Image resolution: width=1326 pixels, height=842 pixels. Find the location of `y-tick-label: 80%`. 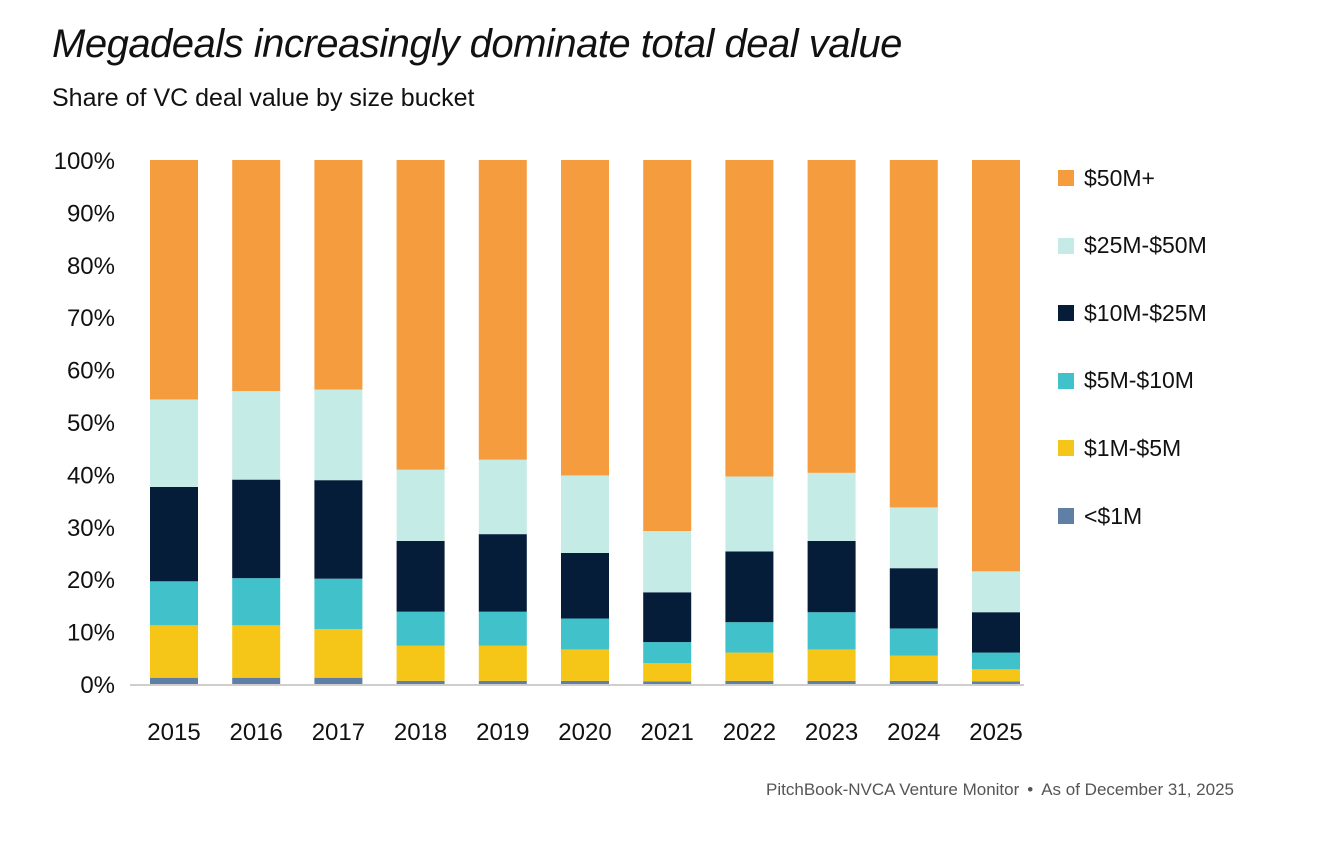

y-tick-label: 80% is located at coordinates (91, 266).